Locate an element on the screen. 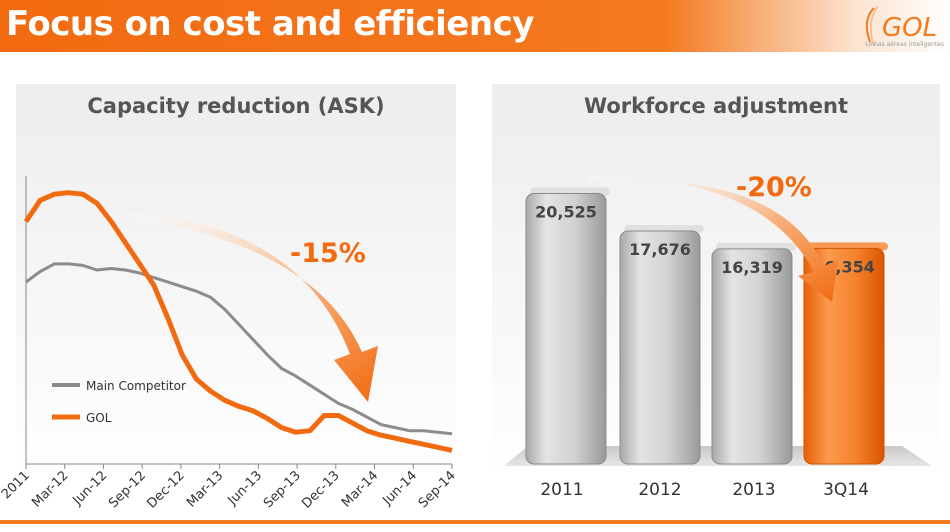 This screenshot has height=532, width=950. x-tick-label: Mar-12 is located at coordinates (50, 489).